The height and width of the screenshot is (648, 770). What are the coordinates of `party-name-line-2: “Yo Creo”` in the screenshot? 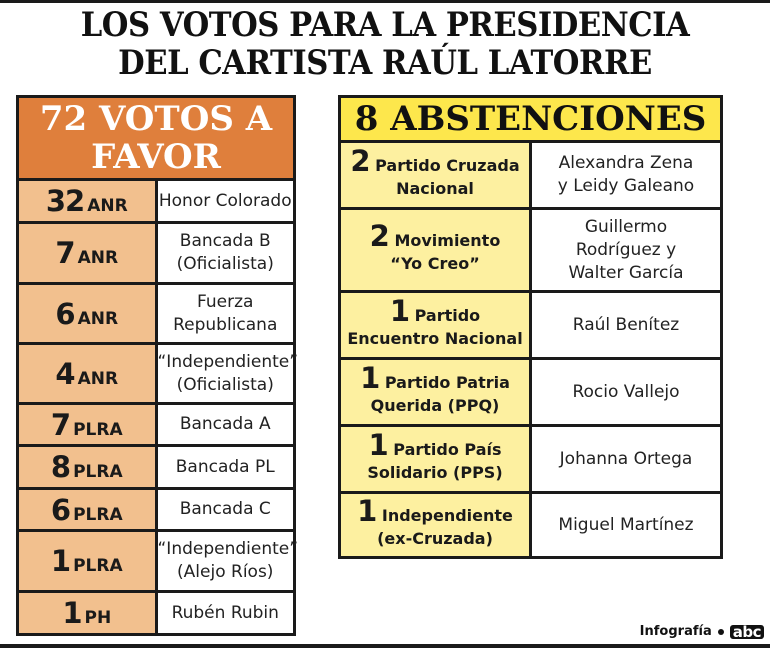 It's located at (435, 263).